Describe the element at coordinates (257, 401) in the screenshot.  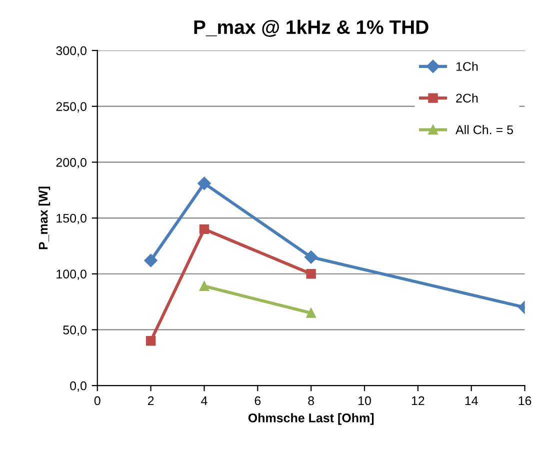
I see `x-tick-label: 6` at that location.